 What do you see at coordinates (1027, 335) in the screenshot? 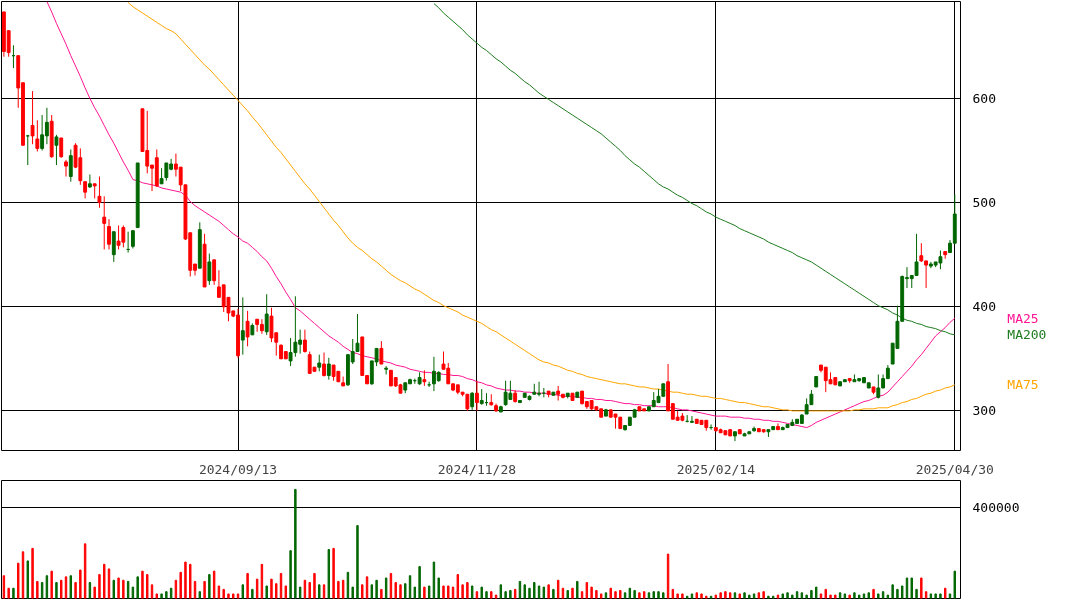
I see `text: MA200` at bounding box center [1027, 335].